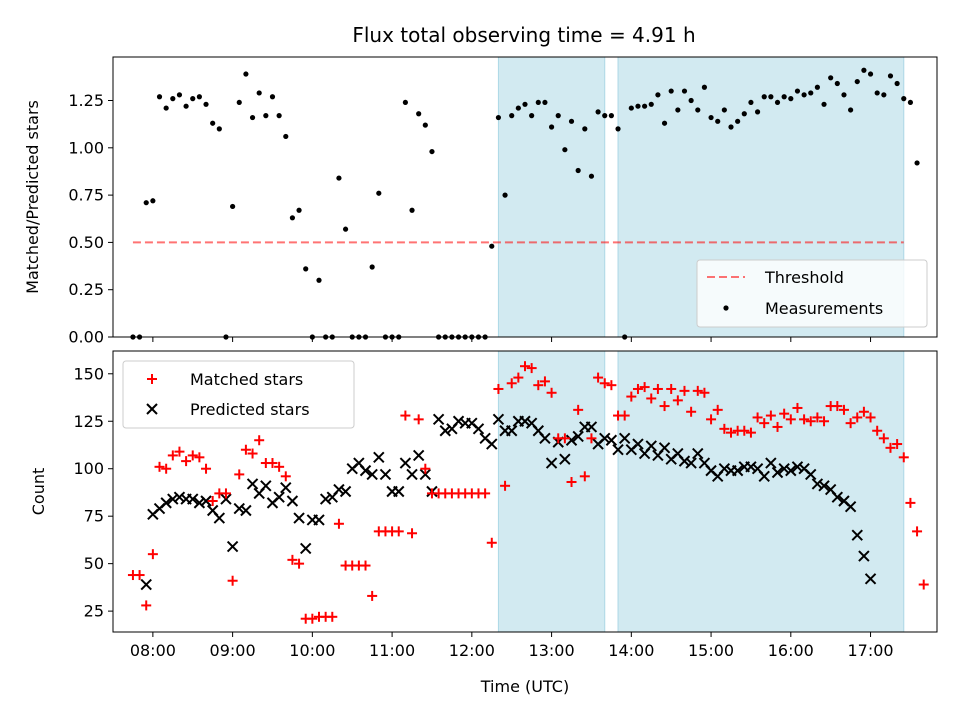  I want to click on y-tick-label: 0.50, so click(86, 242).